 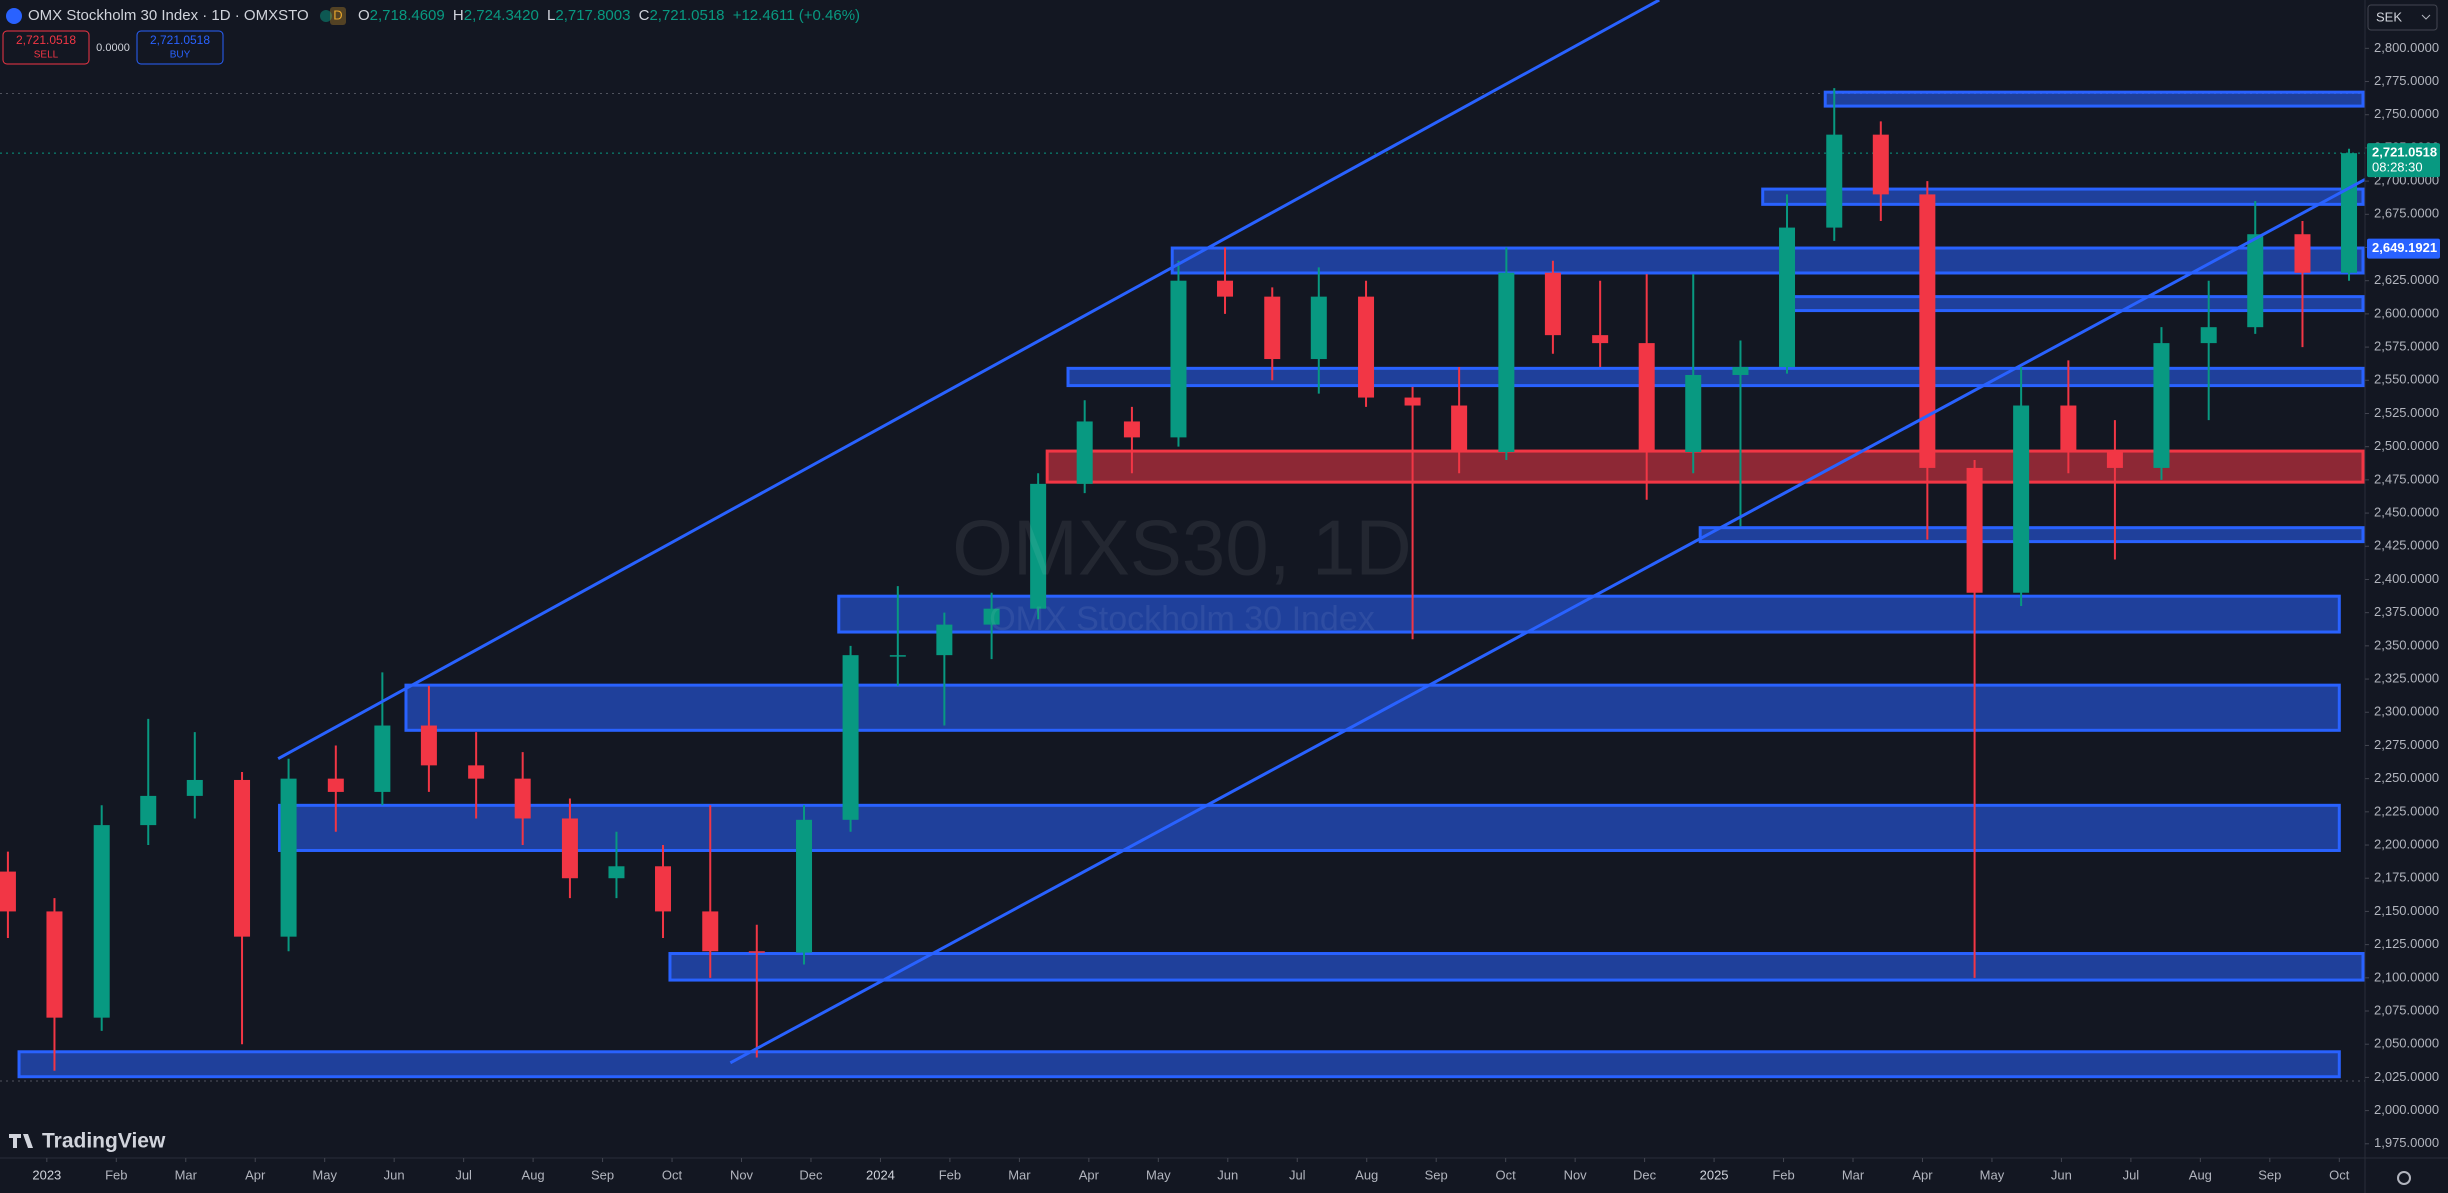 I want to click on x-tick-label: Apr, so click(x=1922, y=1174).